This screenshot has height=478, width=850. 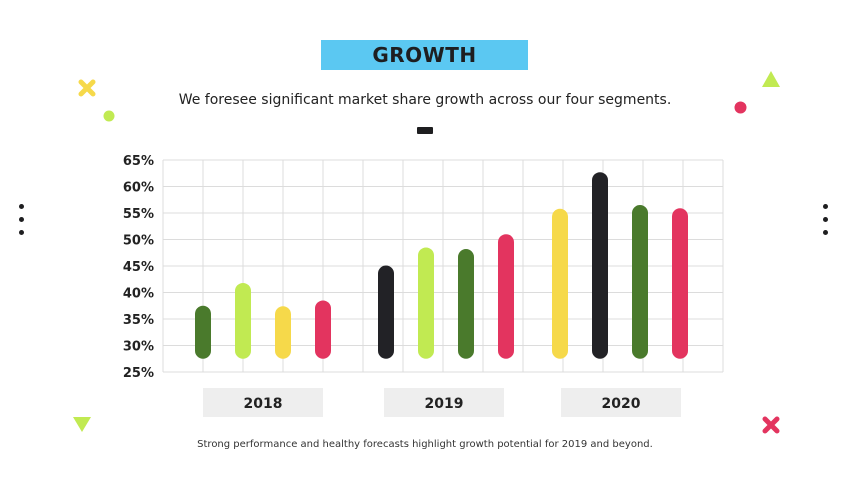 What do you see at coordinates (771, 425) in the screenshot?
I see `pink-cross-icon` at bounding box center [771, 425].